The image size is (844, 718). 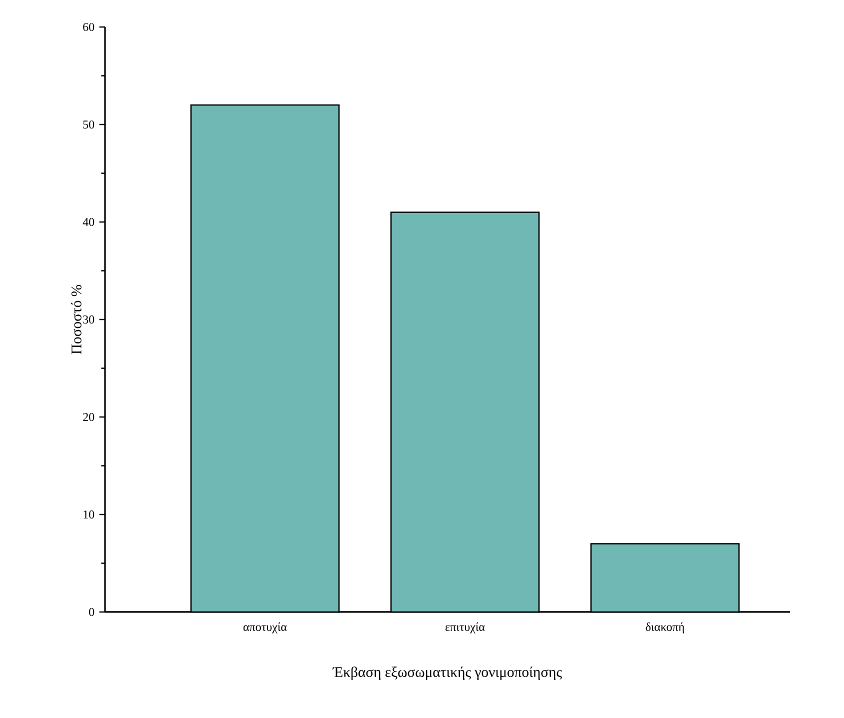 What do you see at coordinates (88, 222) in the screenshot?
I see `y-tick-label: 40` at bounding box center [88, 222].